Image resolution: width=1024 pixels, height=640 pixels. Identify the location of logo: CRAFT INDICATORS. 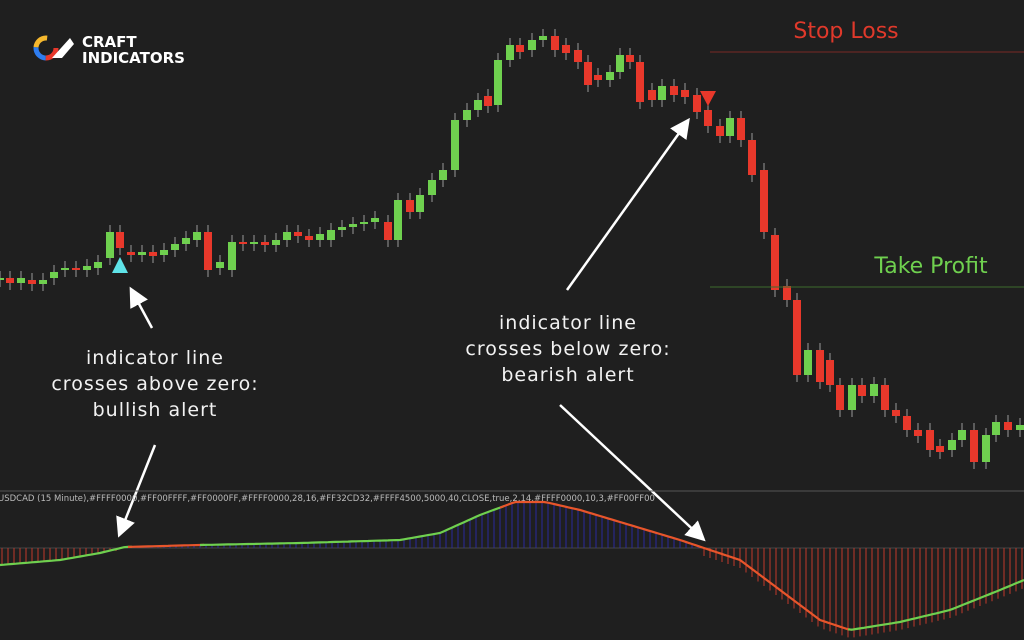
(109, 50).